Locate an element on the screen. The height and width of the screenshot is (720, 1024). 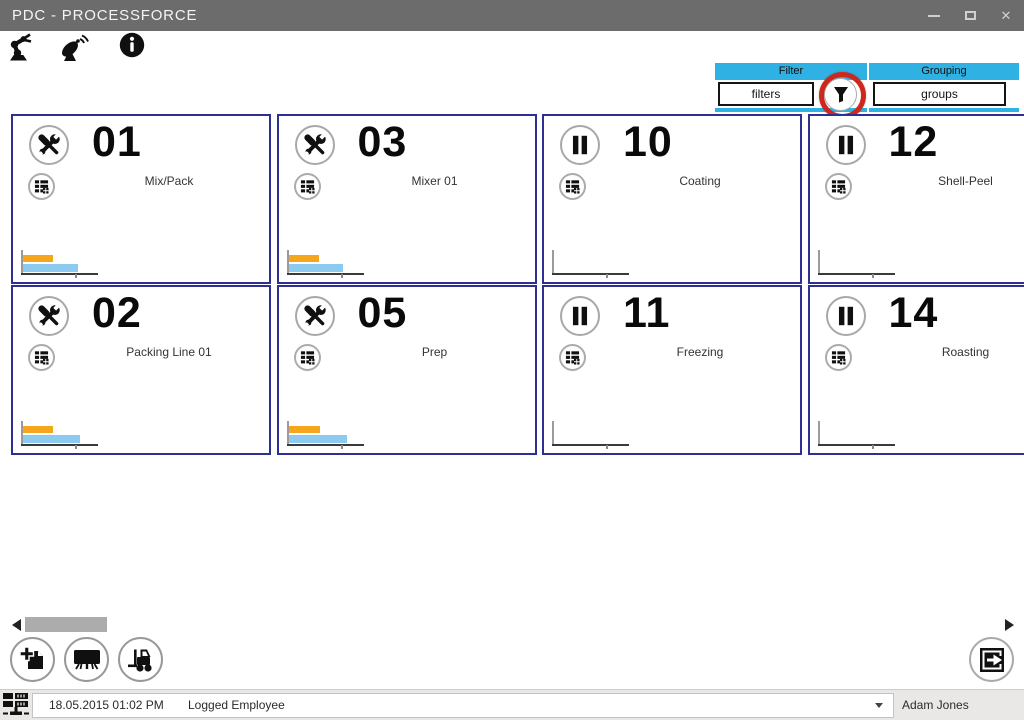
session-label: Logged Employee is located at coordinates (236, 705).